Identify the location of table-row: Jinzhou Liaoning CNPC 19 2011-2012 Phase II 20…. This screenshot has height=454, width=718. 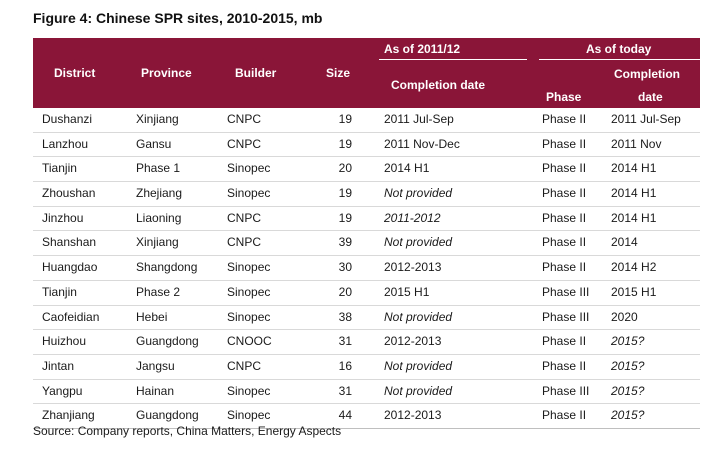
(366, 219).